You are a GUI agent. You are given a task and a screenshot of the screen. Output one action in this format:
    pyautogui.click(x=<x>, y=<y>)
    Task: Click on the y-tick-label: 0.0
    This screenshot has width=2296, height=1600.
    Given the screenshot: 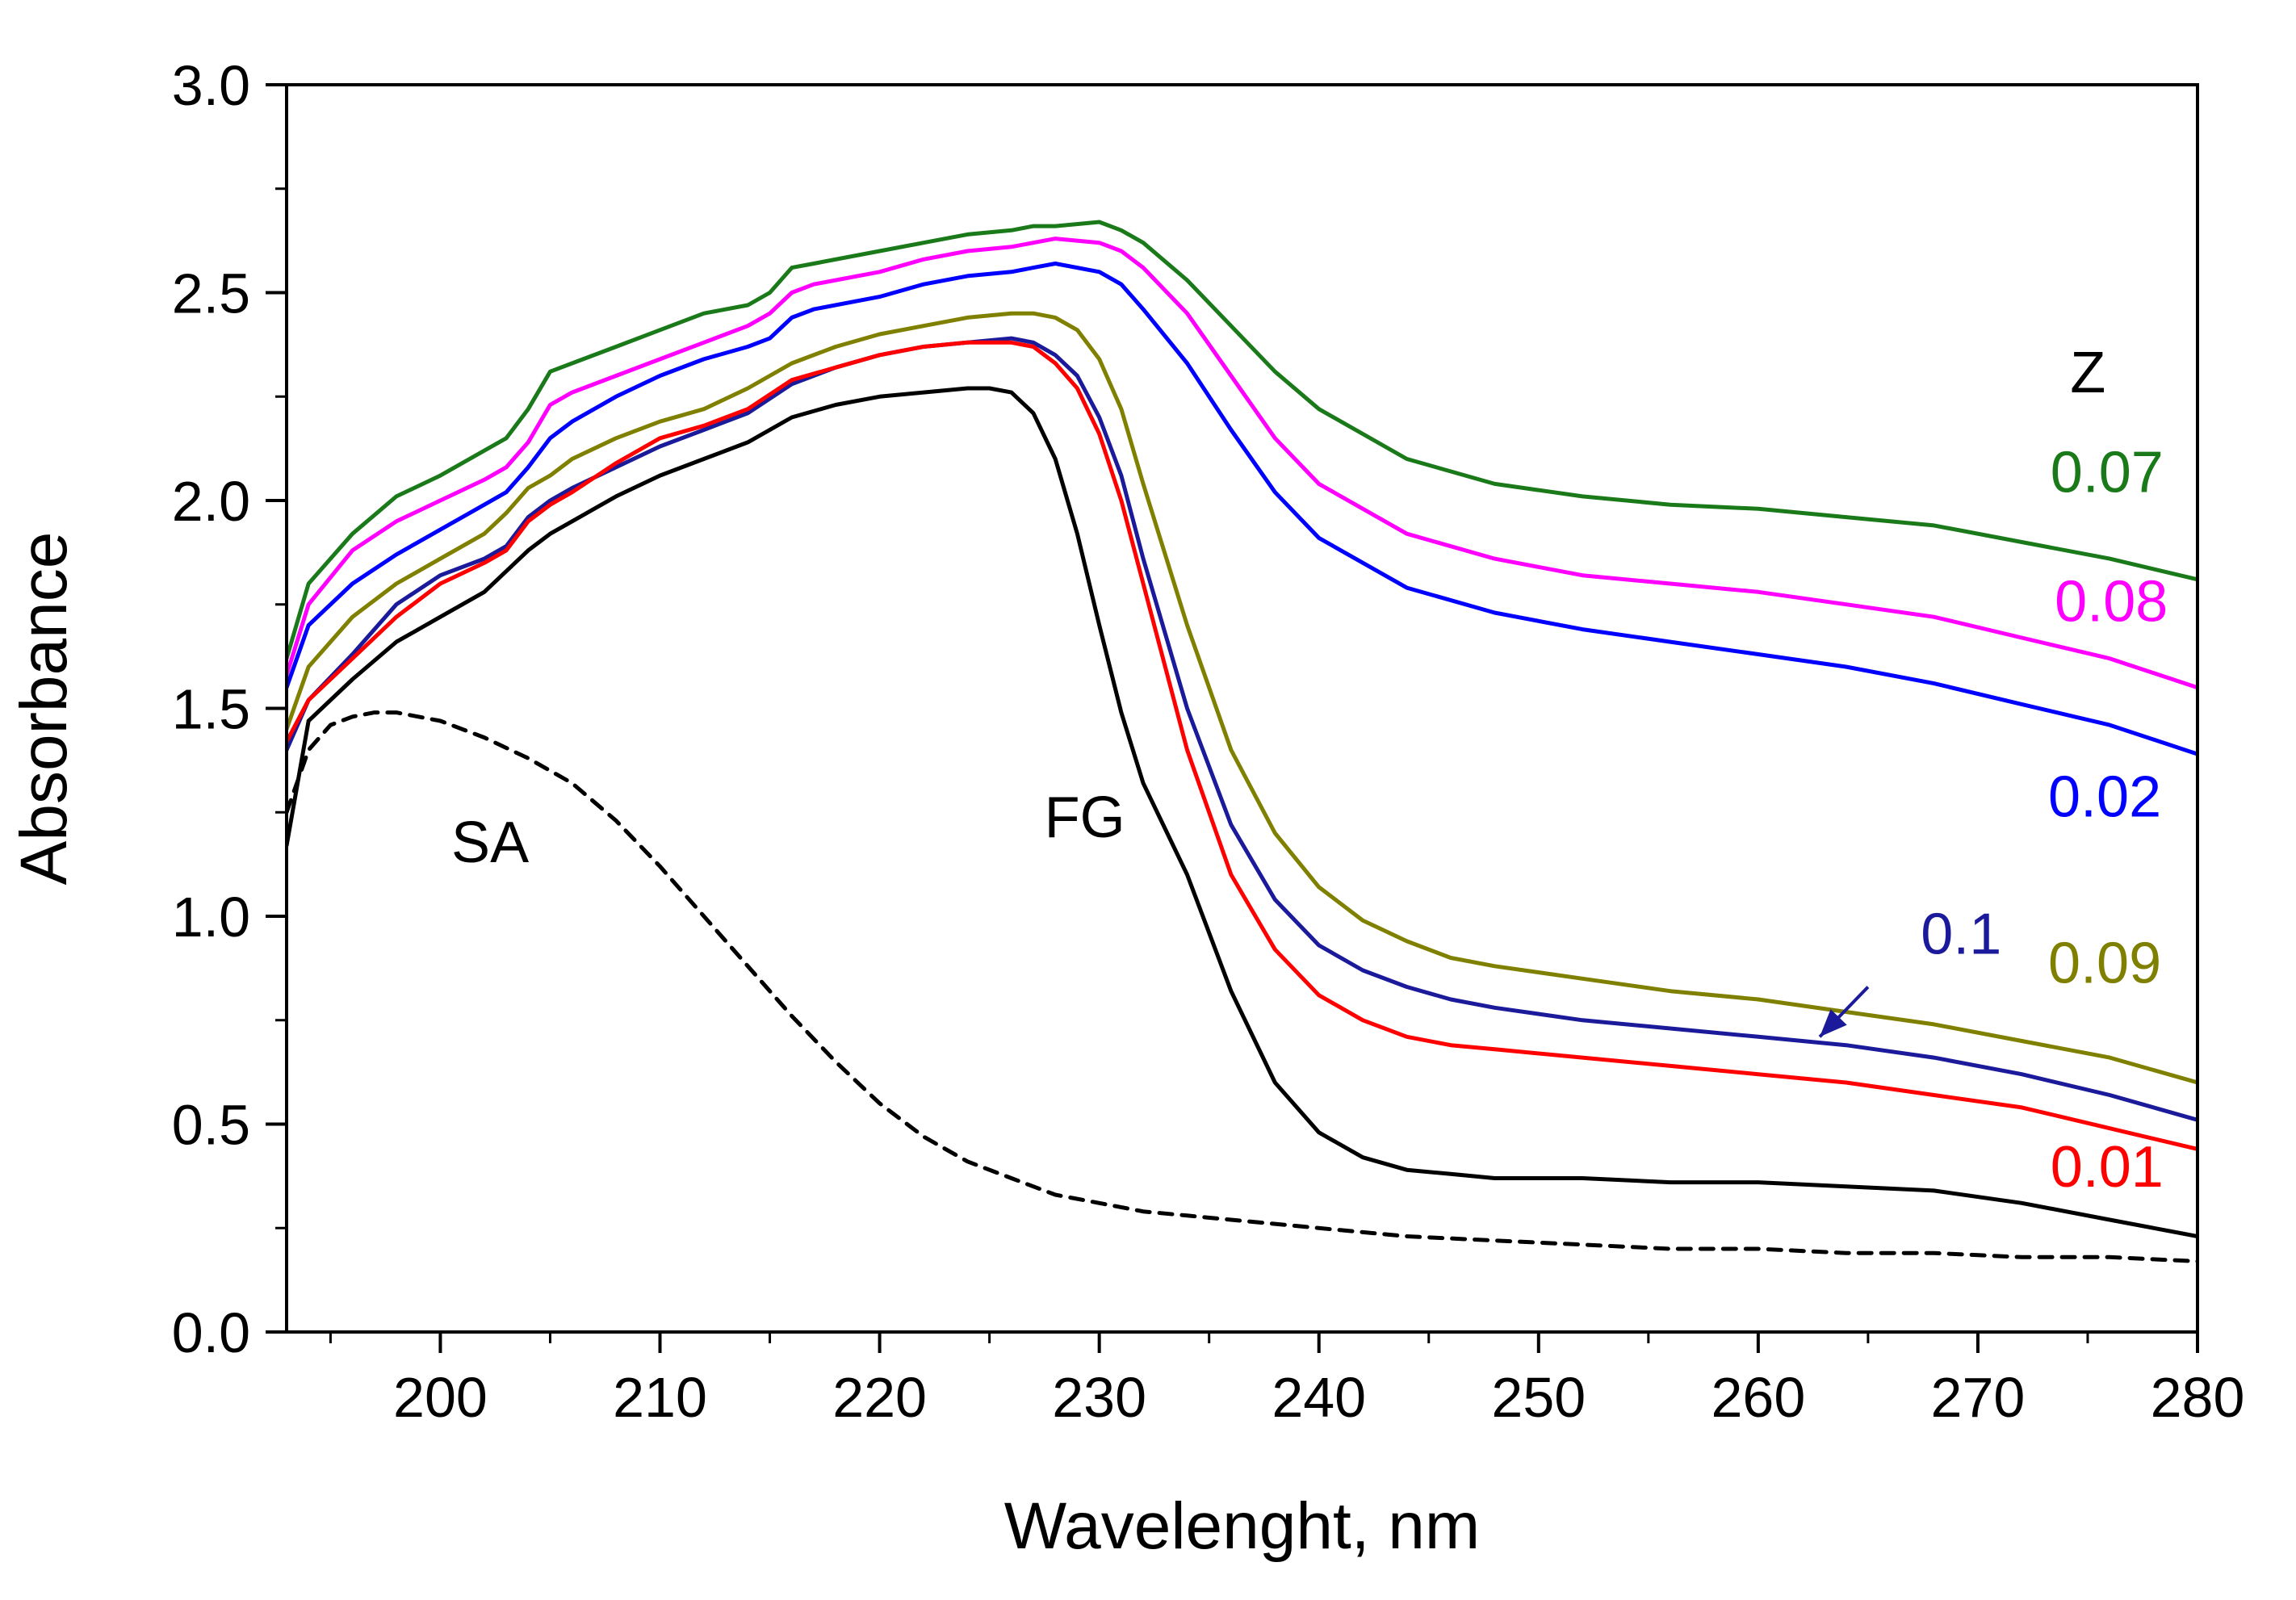 What is the action you would take?
    pyautogui.click(x=211, y=1332)
    